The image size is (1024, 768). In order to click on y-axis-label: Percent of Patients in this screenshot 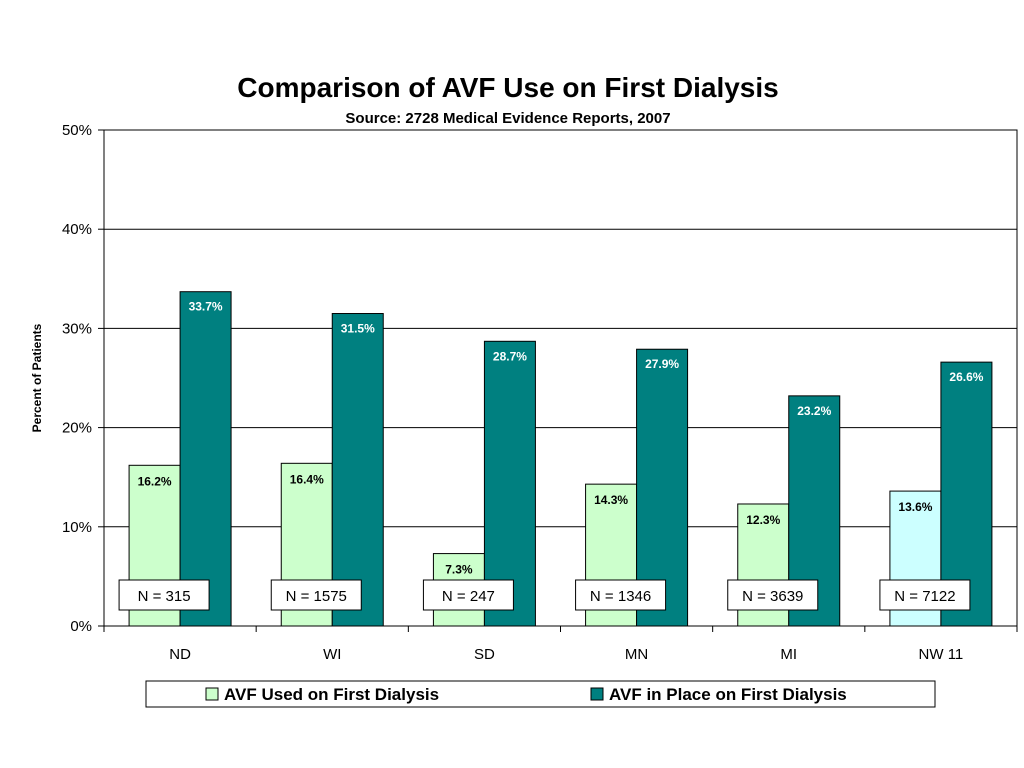, I will do `click(37, 377)`.